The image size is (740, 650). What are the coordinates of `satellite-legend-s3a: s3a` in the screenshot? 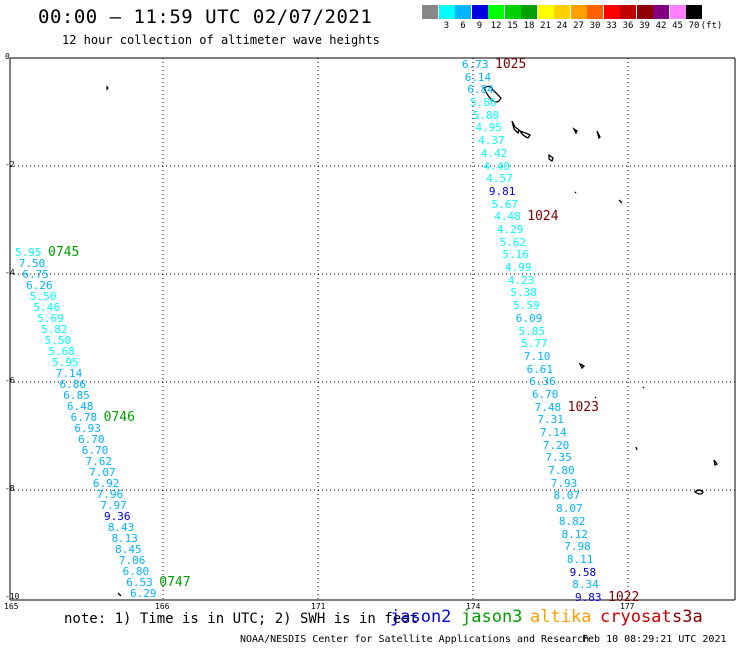 It's located at (687, 617).